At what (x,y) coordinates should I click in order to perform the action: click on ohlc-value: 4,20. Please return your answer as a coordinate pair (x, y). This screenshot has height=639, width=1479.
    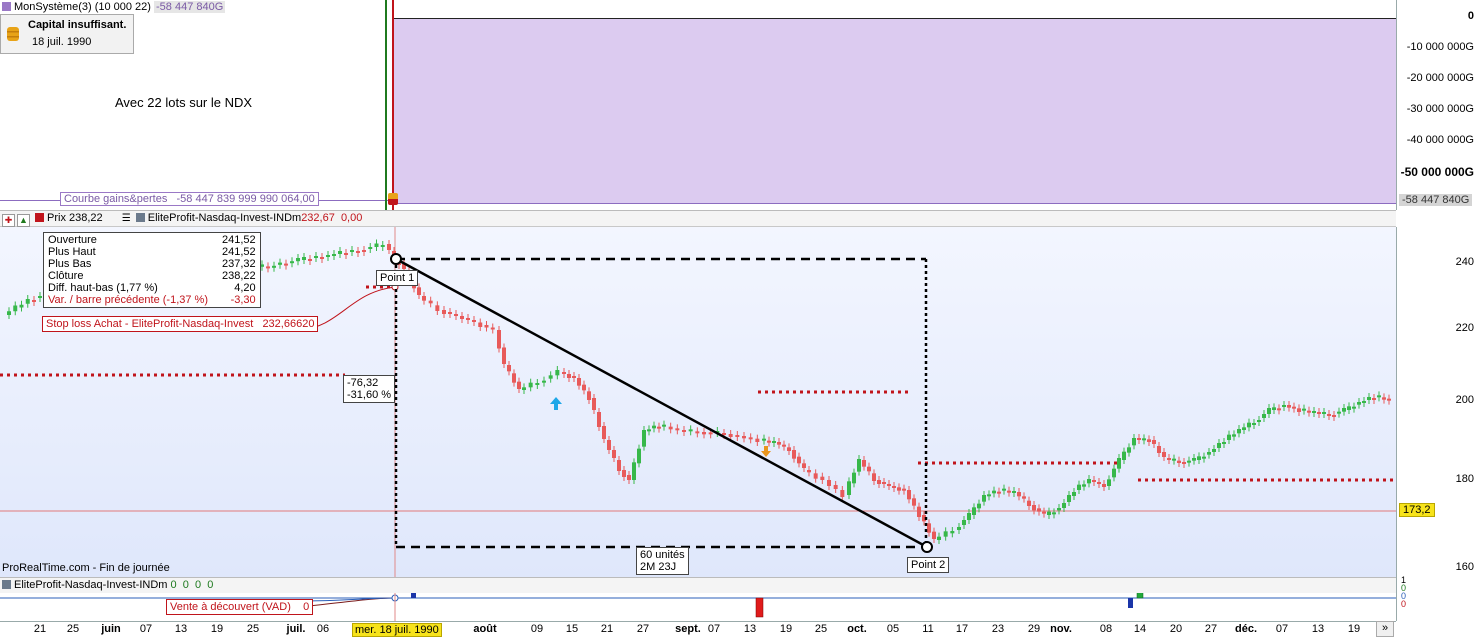
    Looking at the image, I should click on (245, 288).